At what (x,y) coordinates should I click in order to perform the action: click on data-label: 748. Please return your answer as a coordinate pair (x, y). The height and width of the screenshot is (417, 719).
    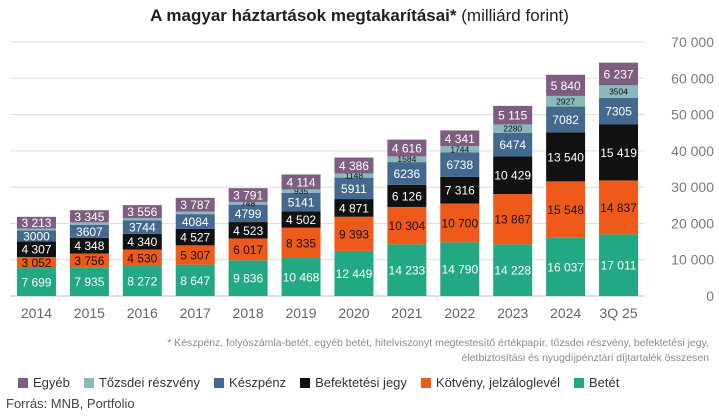
    Looking at the image, I should click on (248, 203).